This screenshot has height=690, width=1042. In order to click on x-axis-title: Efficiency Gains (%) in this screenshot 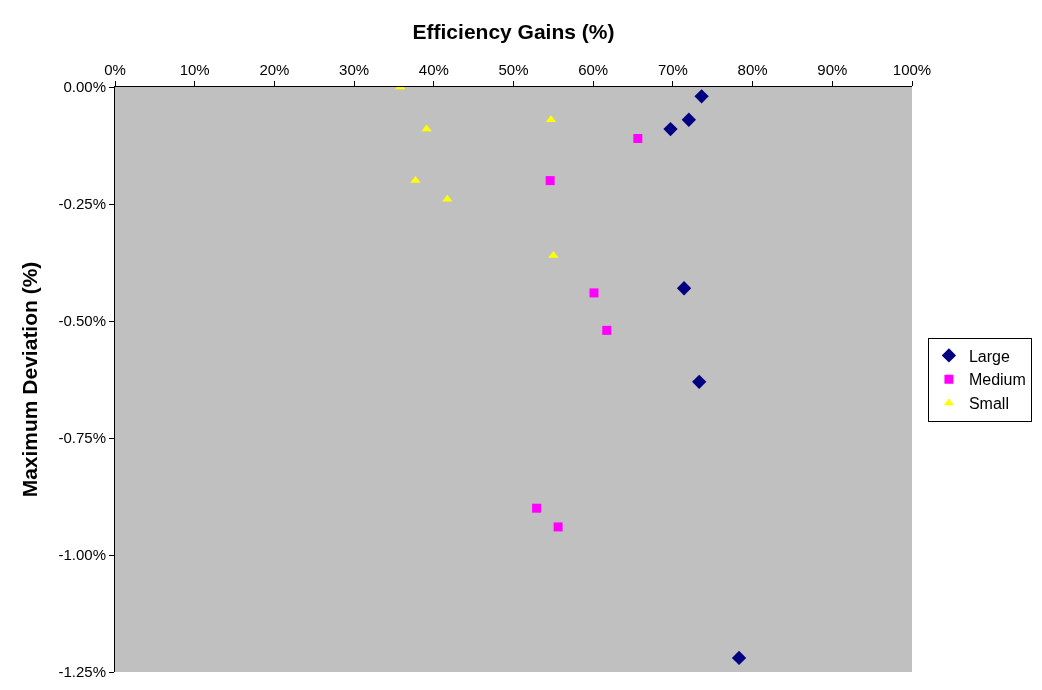, I will do `click(513, 32)`.